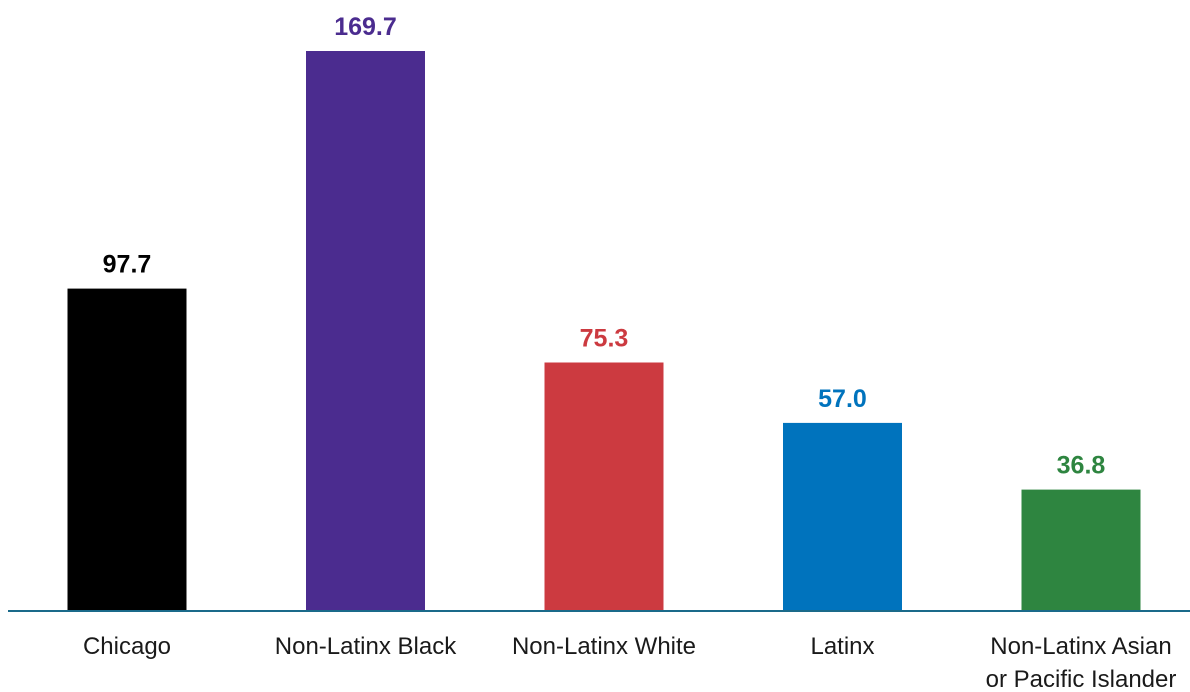  Describe the element at coordinates (127, 646) in the screenshot. I see `category-label: Chicago` at that location.